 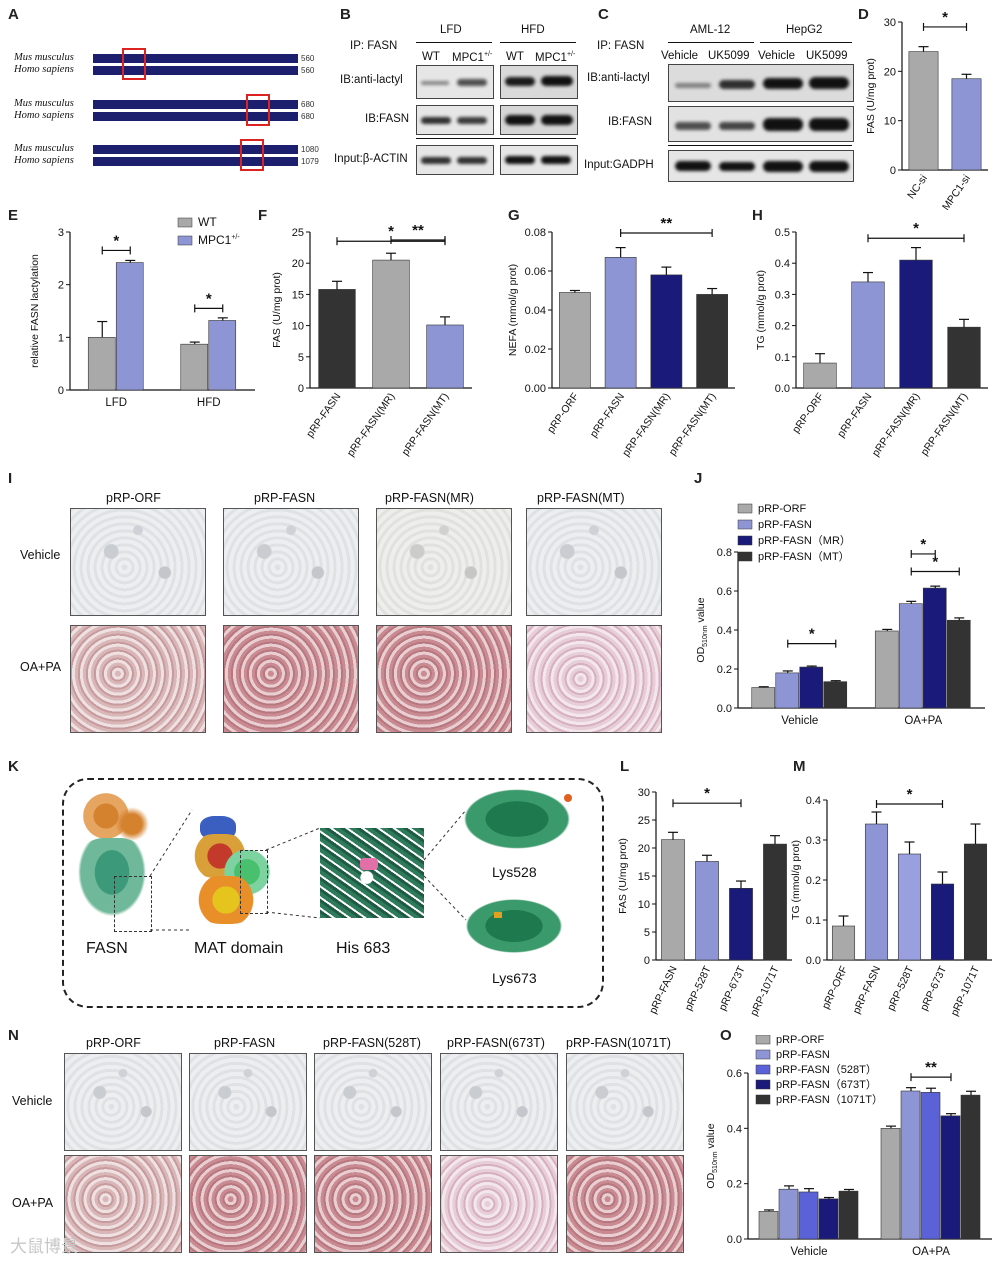 What do you see at coordinates (826, 1069) in the screenshot?
I see `legend-label: pRP-FASN（528T）` at bounding box center [826, 1069].